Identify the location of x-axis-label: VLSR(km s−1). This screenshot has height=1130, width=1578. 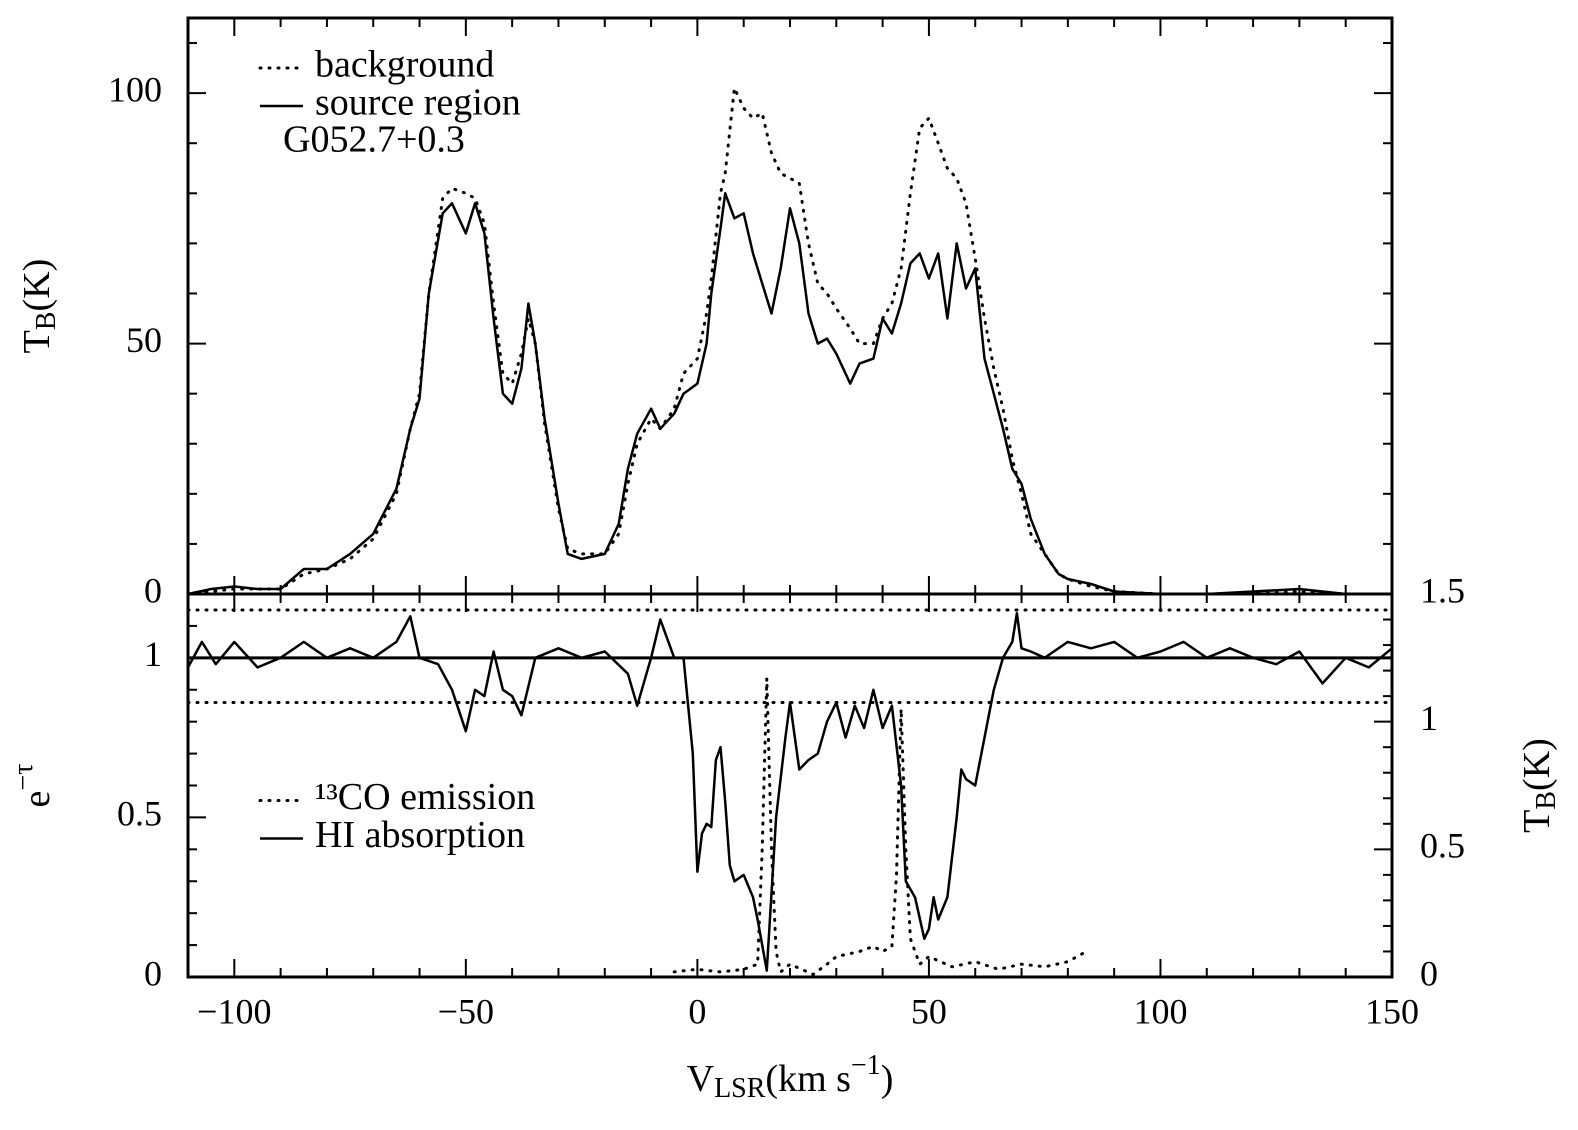
(790, 1077).